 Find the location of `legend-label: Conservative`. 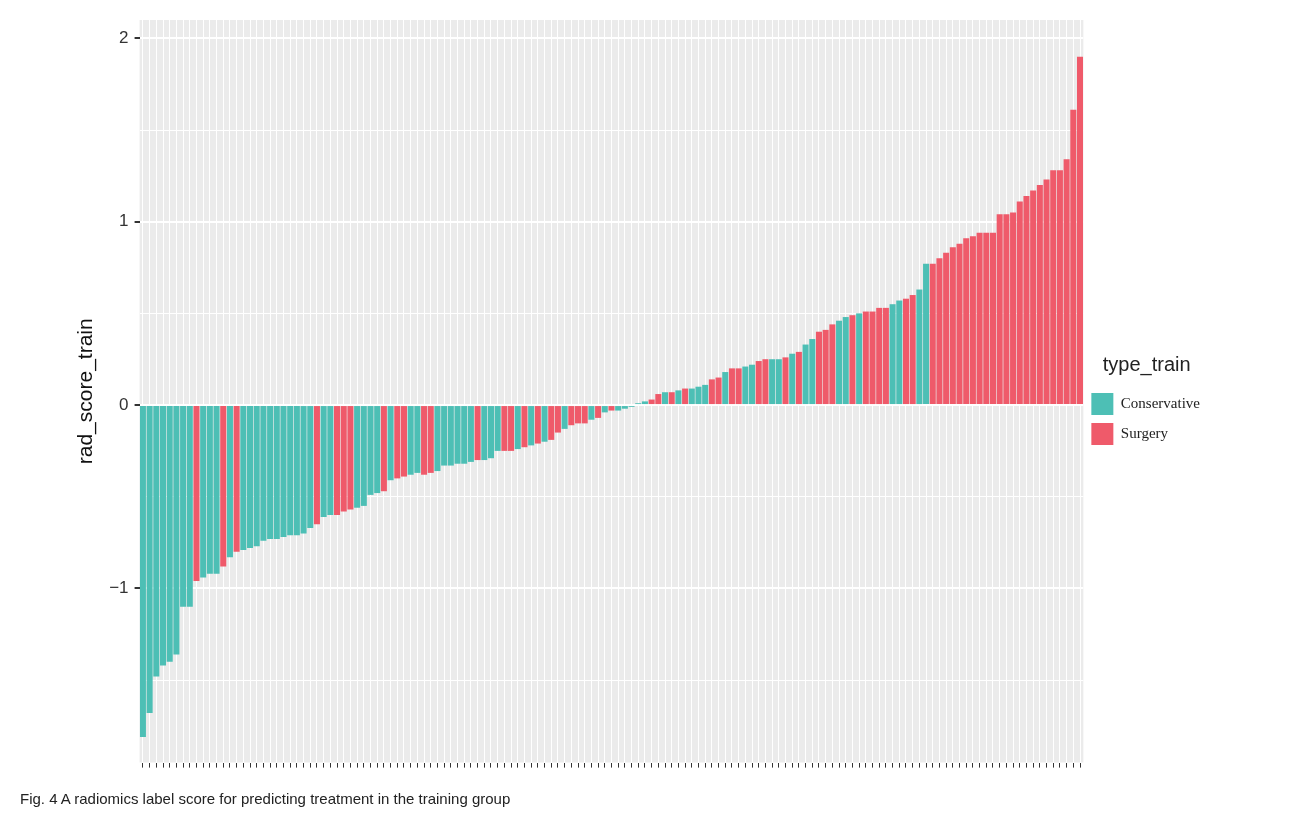

legend-label: Conservative is located at coordinates (1160, 402).